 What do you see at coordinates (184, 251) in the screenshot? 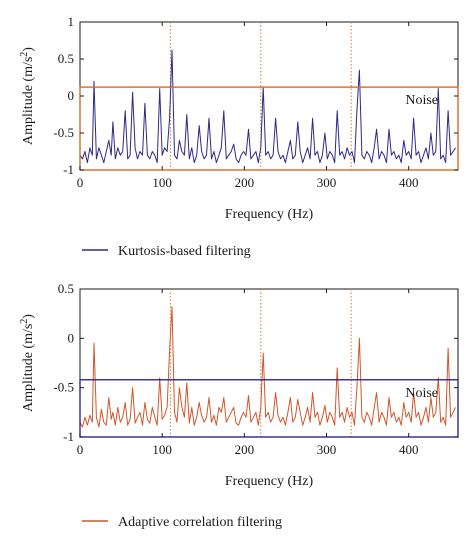
I see `legend-label-kurtosis: Kurtosis-based filtering` at bounding box center [184, 251].